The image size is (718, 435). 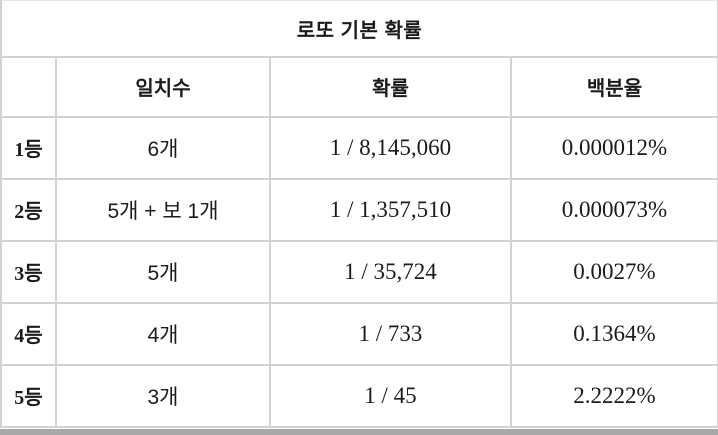 I want to click on rank-cell: 5등, so click(x=28, y=395).